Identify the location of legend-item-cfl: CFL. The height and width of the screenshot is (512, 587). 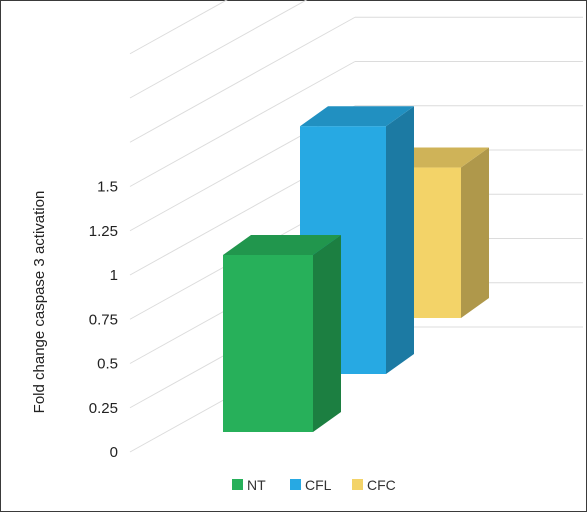
(311, 485).